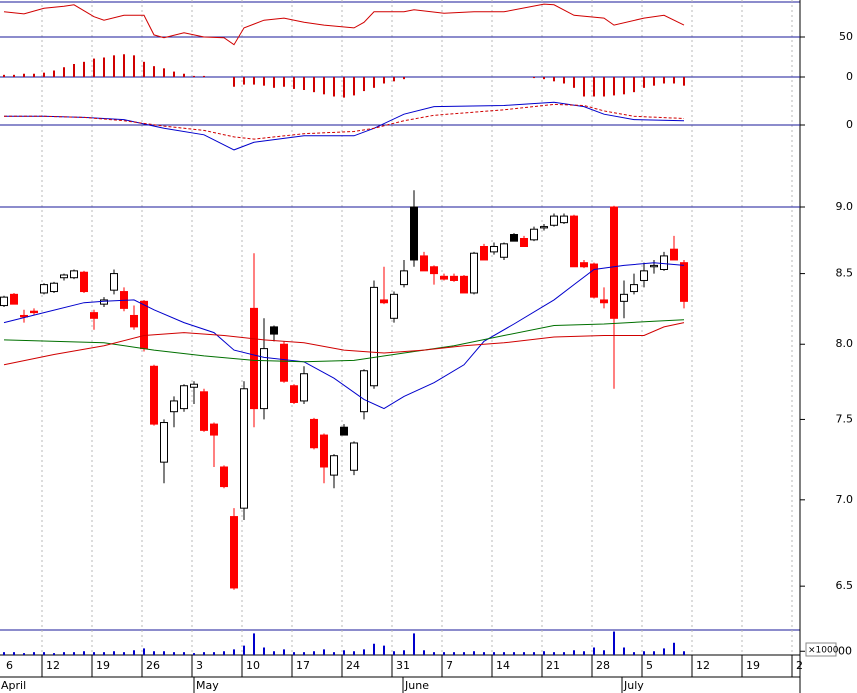 The image size is (857, 693). I want to click on month-label: July, so click(633, 685).